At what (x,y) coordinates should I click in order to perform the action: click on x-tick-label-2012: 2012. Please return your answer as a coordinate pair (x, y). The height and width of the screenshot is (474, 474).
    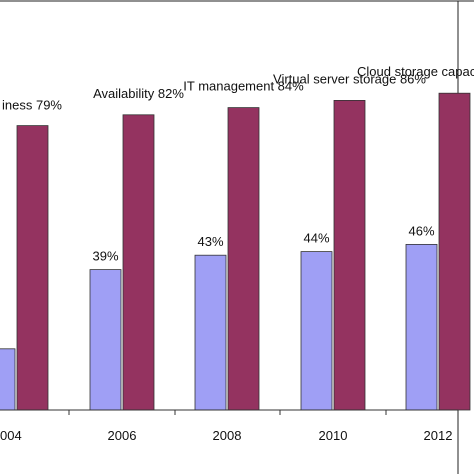
    Looking at the image, I should click on (438, 435).